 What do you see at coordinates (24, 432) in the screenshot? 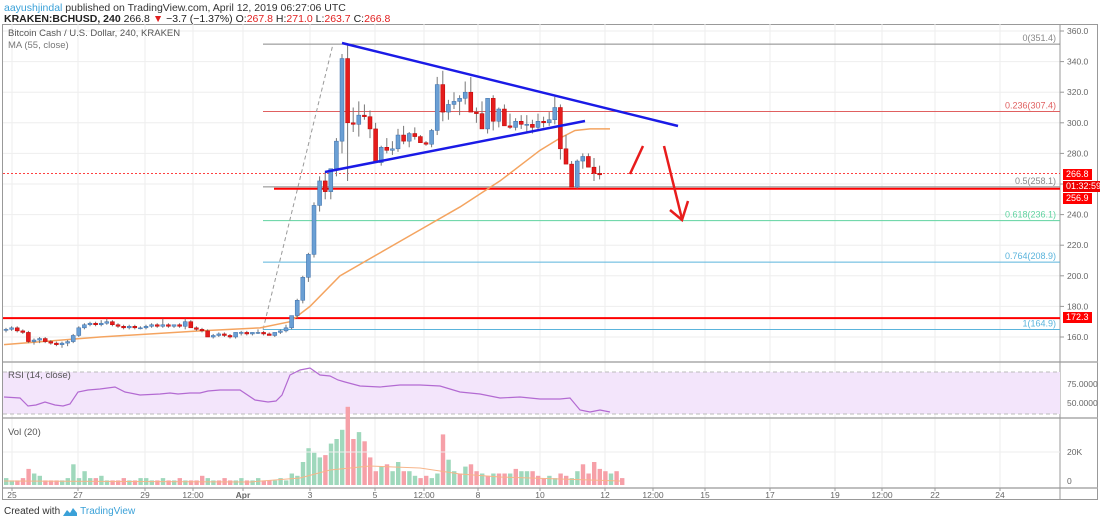
I see `volume-legend: Vol (20)` at bounding box center [24, 432].